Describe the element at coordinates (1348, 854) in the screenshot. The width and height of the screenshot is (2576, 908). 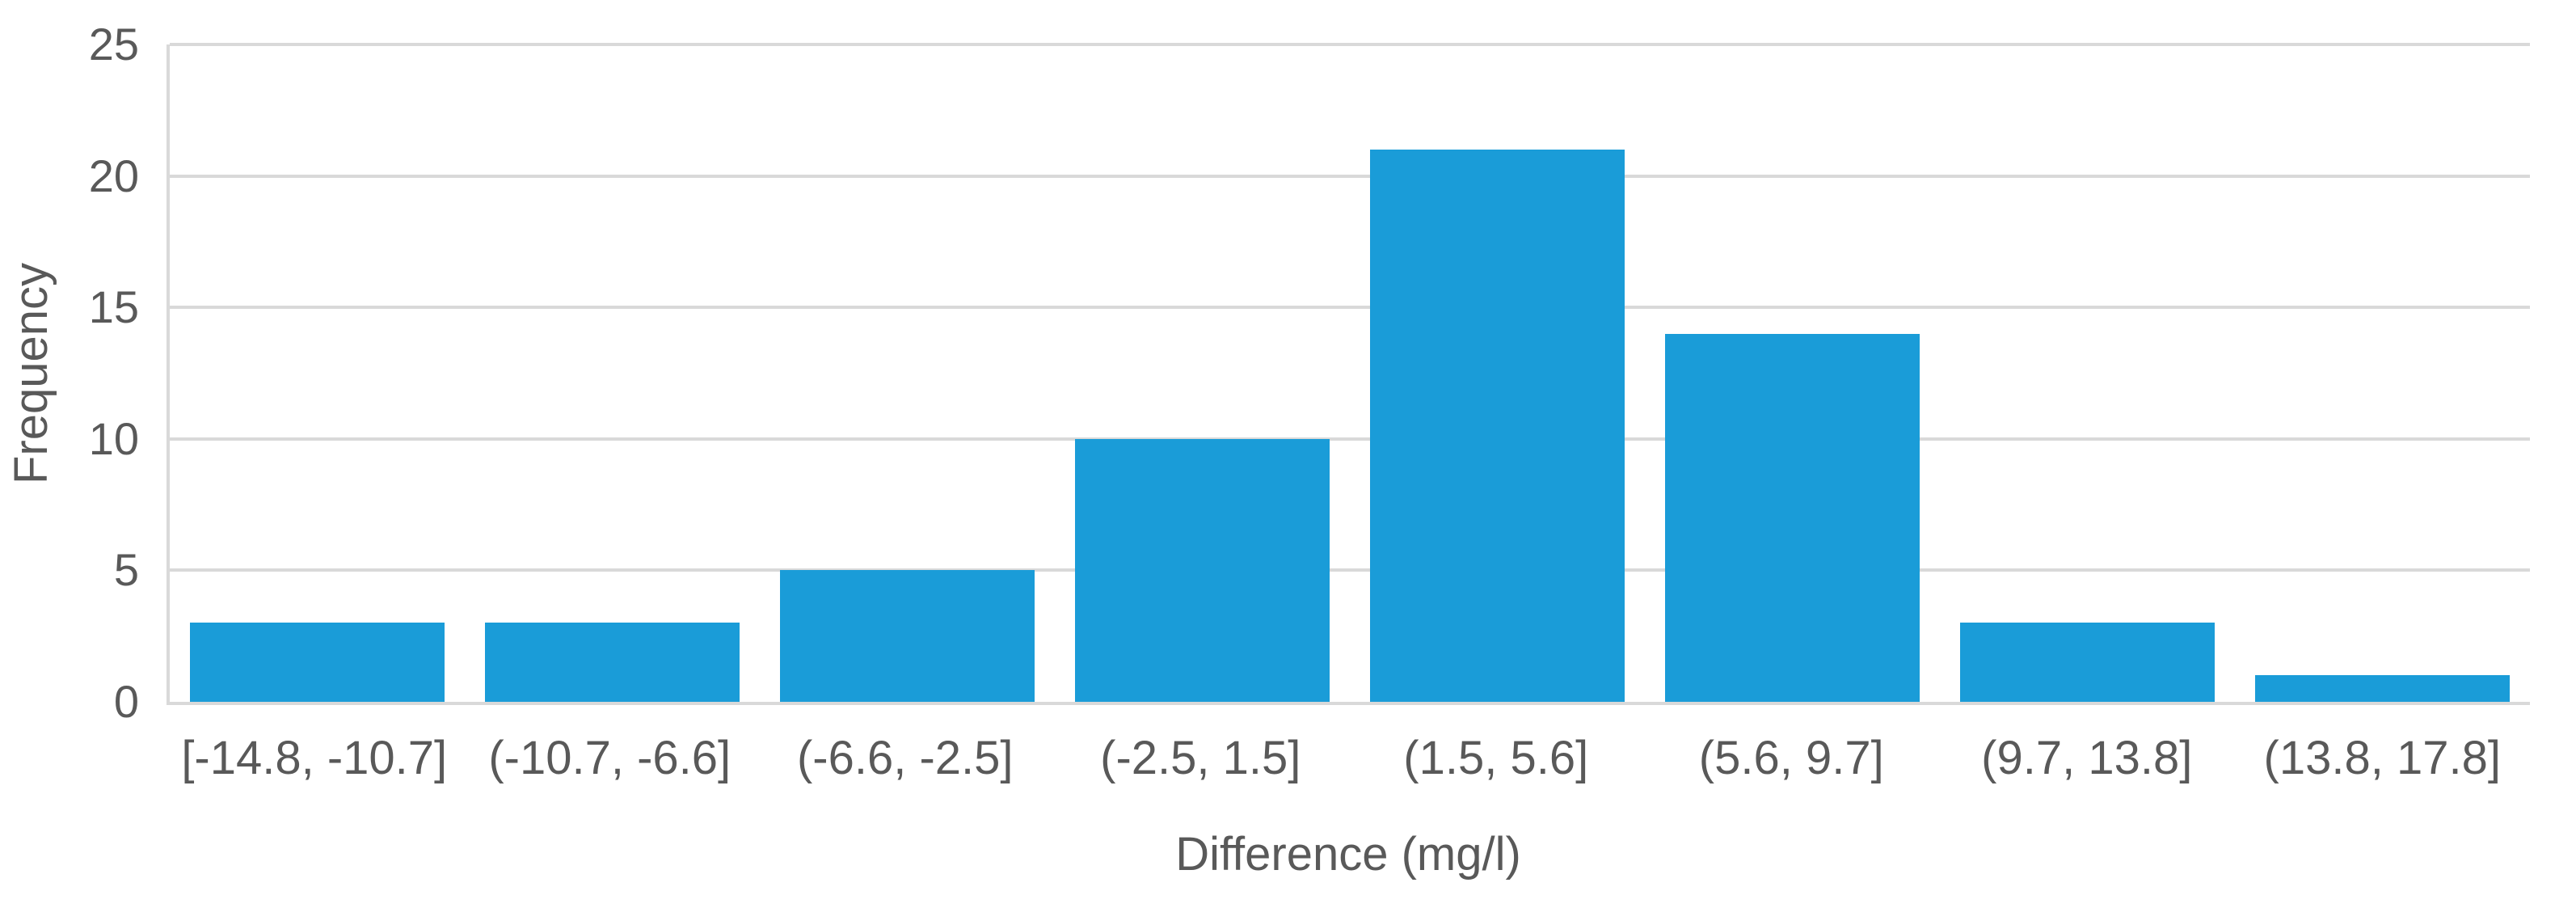
I see `x-axis-title: Difference (mg/l)` at that location.